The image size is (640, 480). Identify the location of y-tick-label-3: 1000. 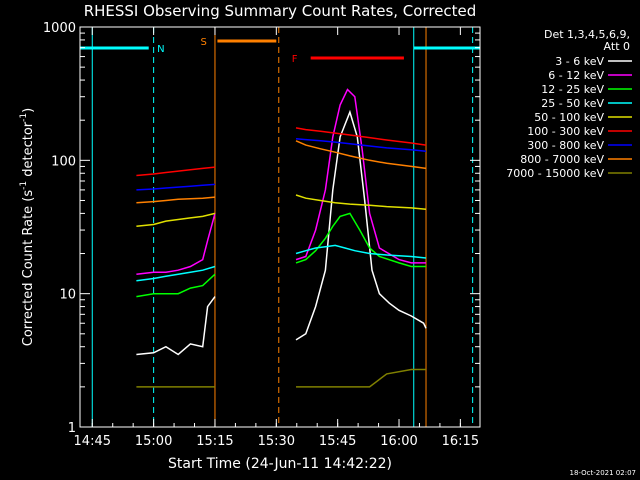
(59, 28).